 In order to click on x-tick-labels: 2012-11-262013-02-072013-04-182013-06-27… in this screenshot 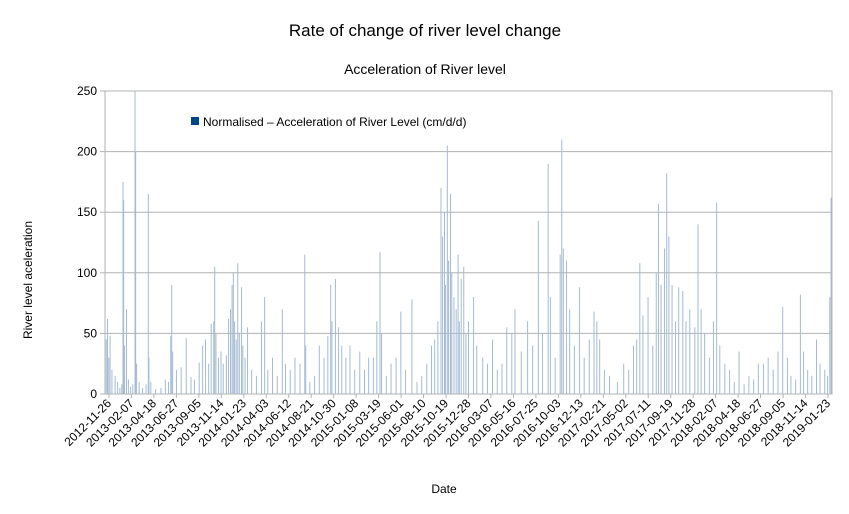, I will do `click(447, 422)`.